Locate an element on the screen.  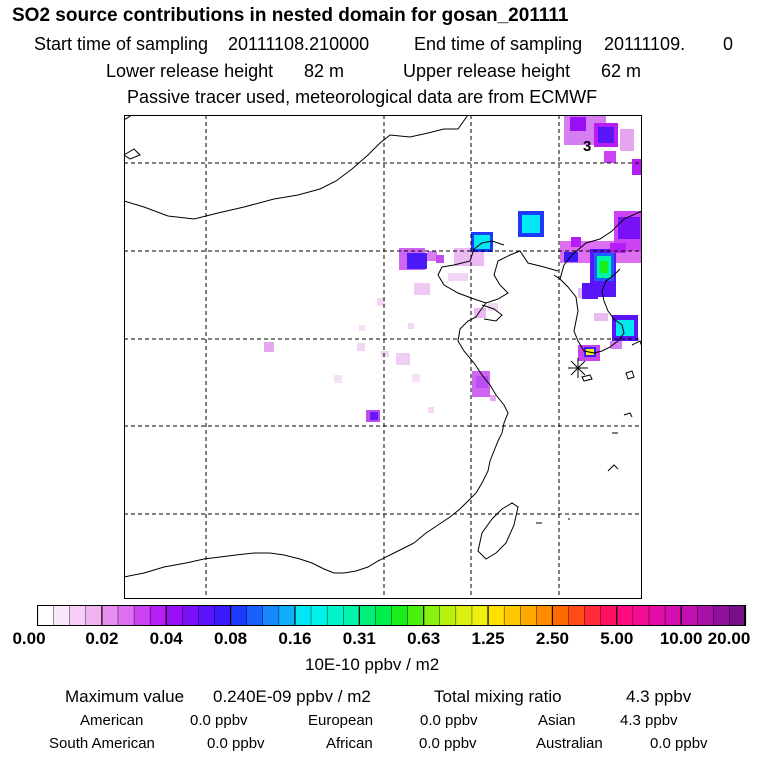
start-time-value: 20111108.210000 is located at coordinates (299, 44).